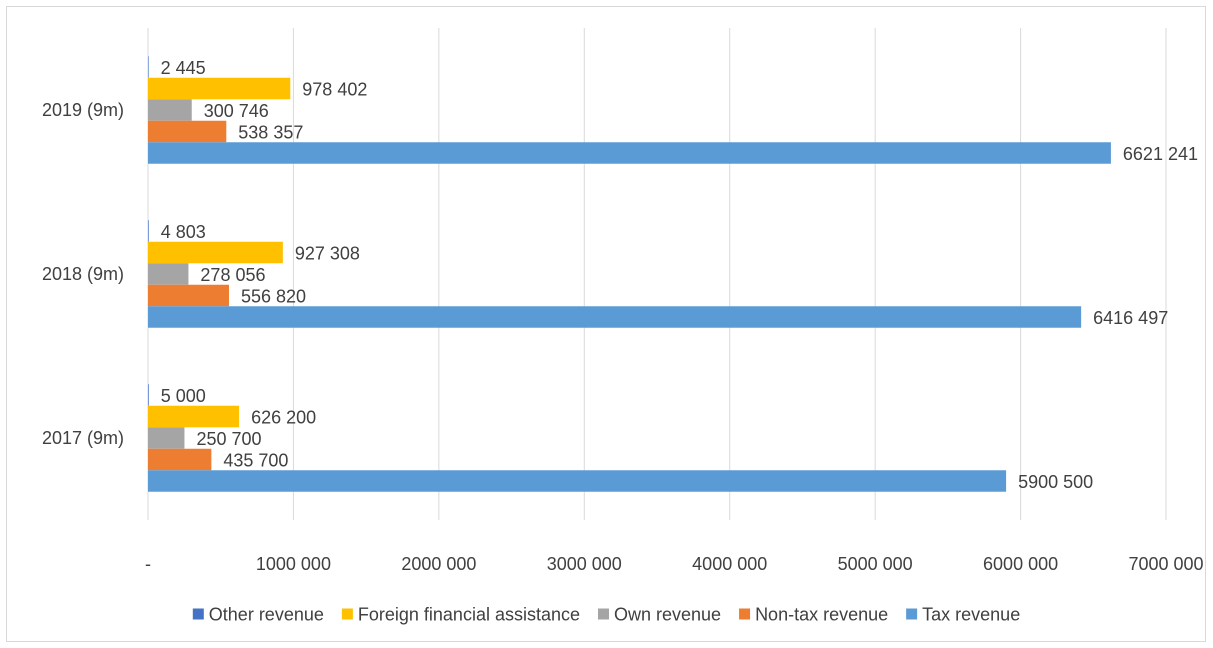 The height and width of the screenshot is (648, 1213). Describe the element at coordinates (236, 111) in the screenshot. I see `data-label-0-2: 300 746` at that location.